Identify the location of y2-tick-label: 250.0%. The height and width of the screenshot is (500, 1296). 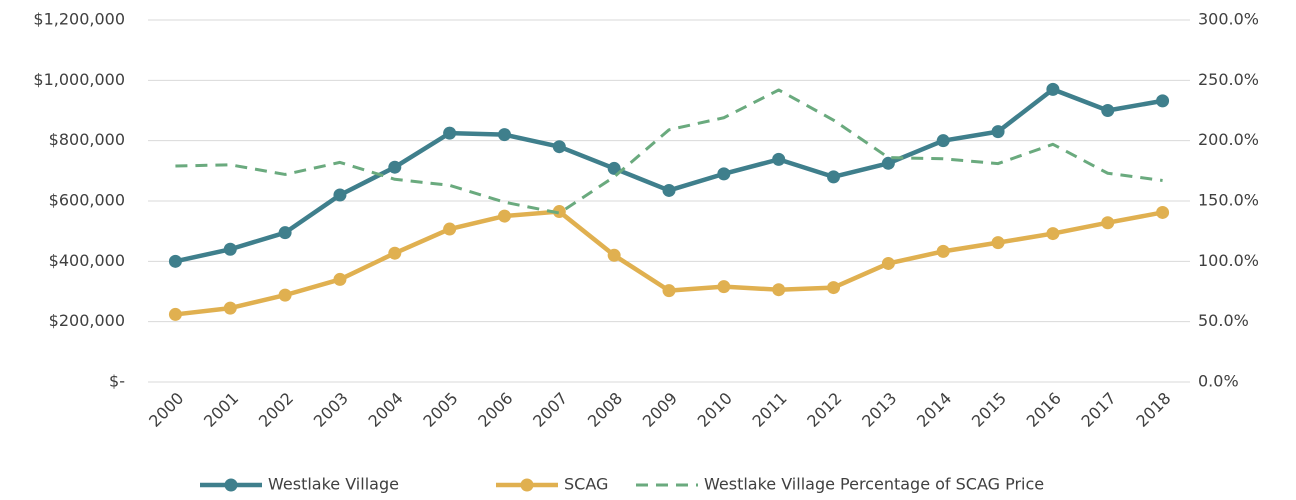
(1228, 79).